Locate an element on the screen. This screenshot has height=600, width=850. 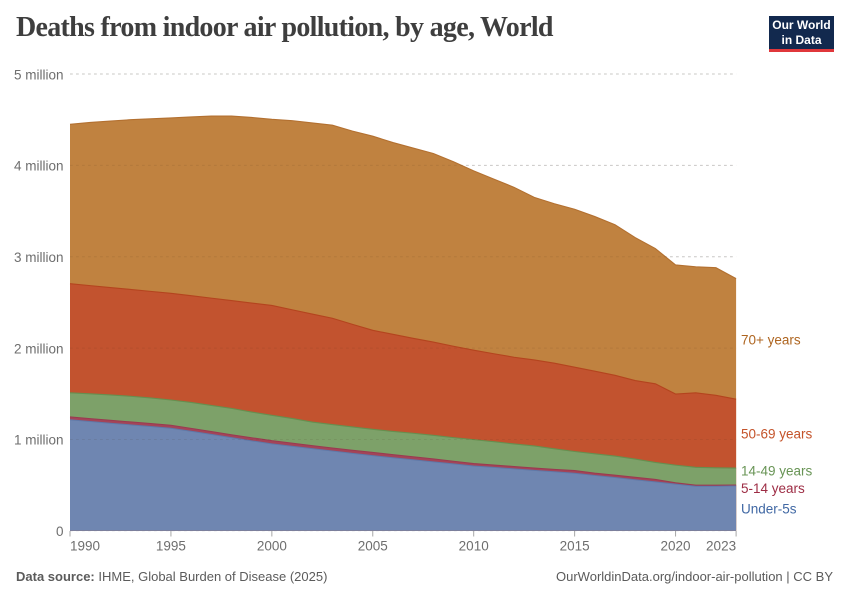
svg-text: 2015 is located at coordinates (575, 546).